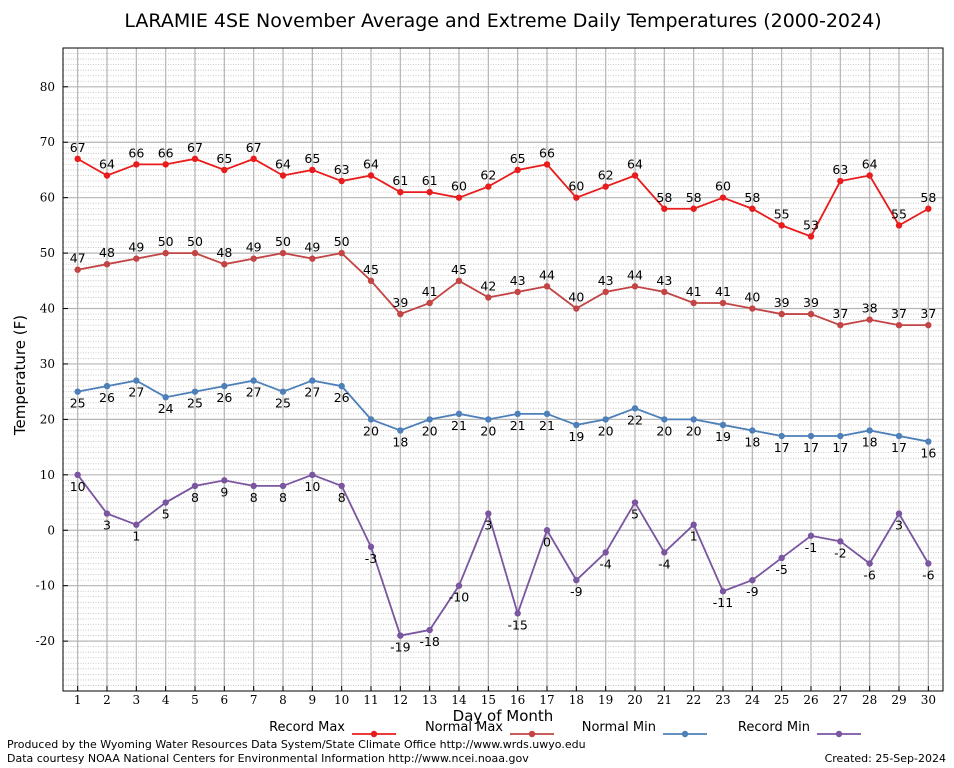  I want to click on normal-max-data-label: 50, so click(342, 241).